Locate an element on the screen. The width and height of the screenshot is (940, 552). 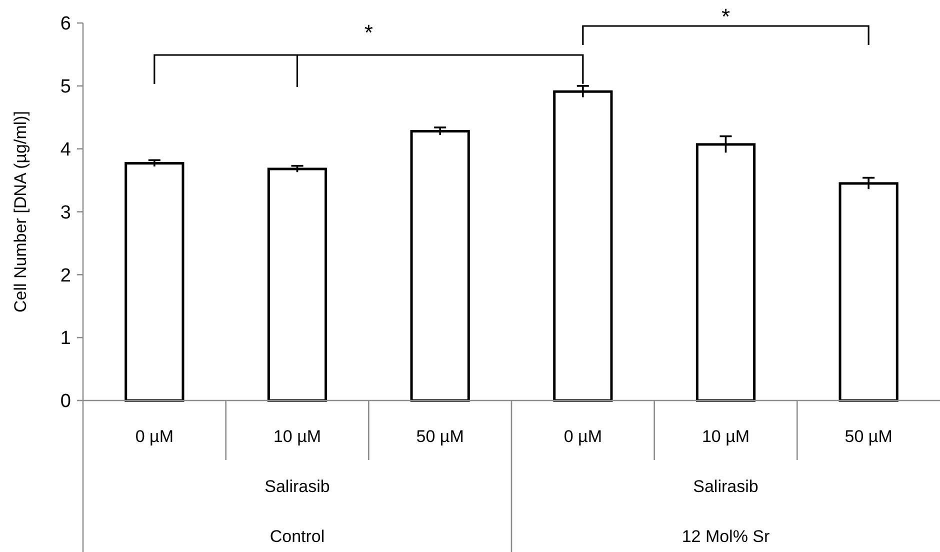
y-tick-label: 2 is located at coordinates (65, 275).